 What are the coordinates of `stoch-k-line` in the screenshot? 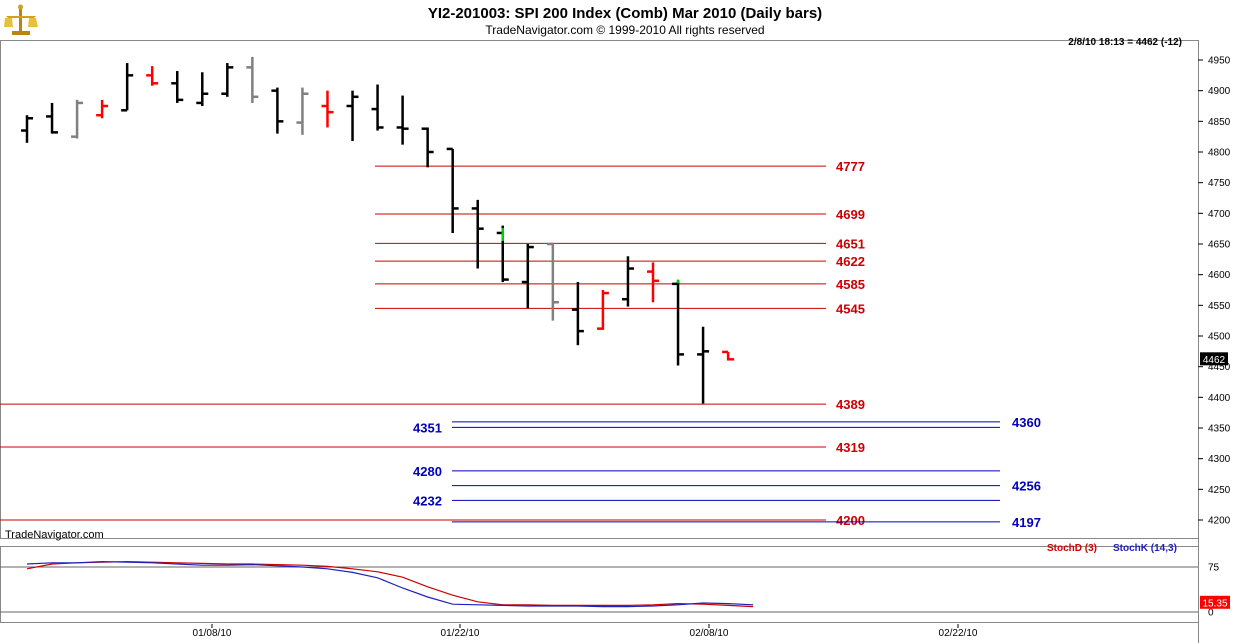 It's located at (390, 584).